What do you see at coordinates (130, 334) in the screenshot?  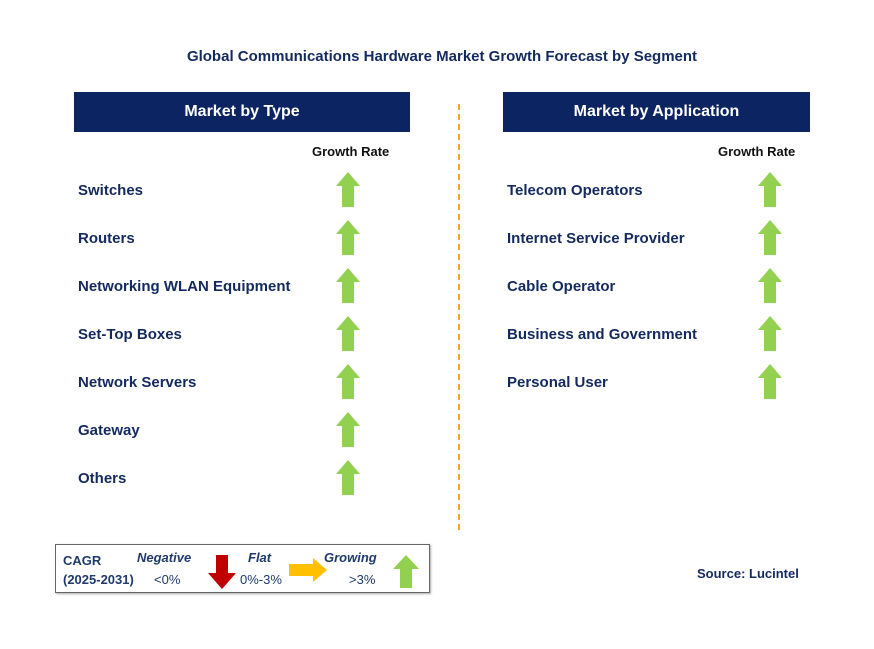 I see `left-item-label: Set-Top Boxes` at bounding box center [130, 334].